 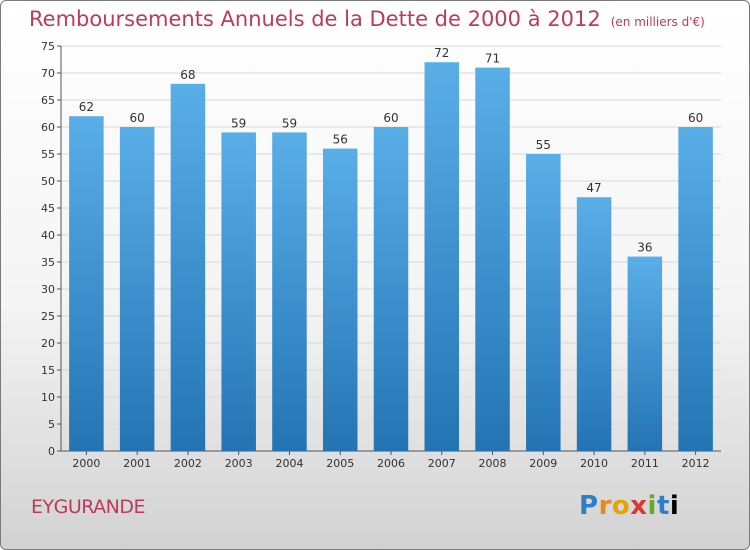 What do you see at coordinates (390, 118) in the screenshot?
I see `value-label-2006: 60` at bounding box center [390, 118].